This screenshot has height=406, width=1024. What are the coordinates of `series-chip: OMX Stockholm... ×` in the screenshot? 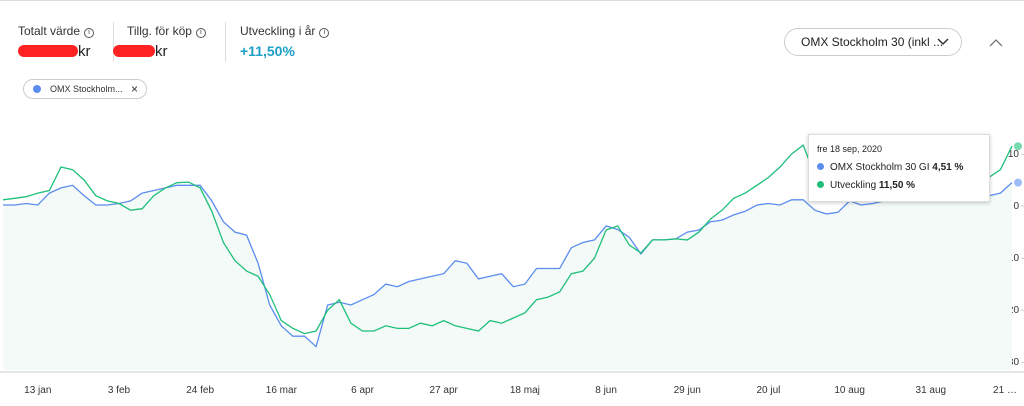 It's located at (85, 89).